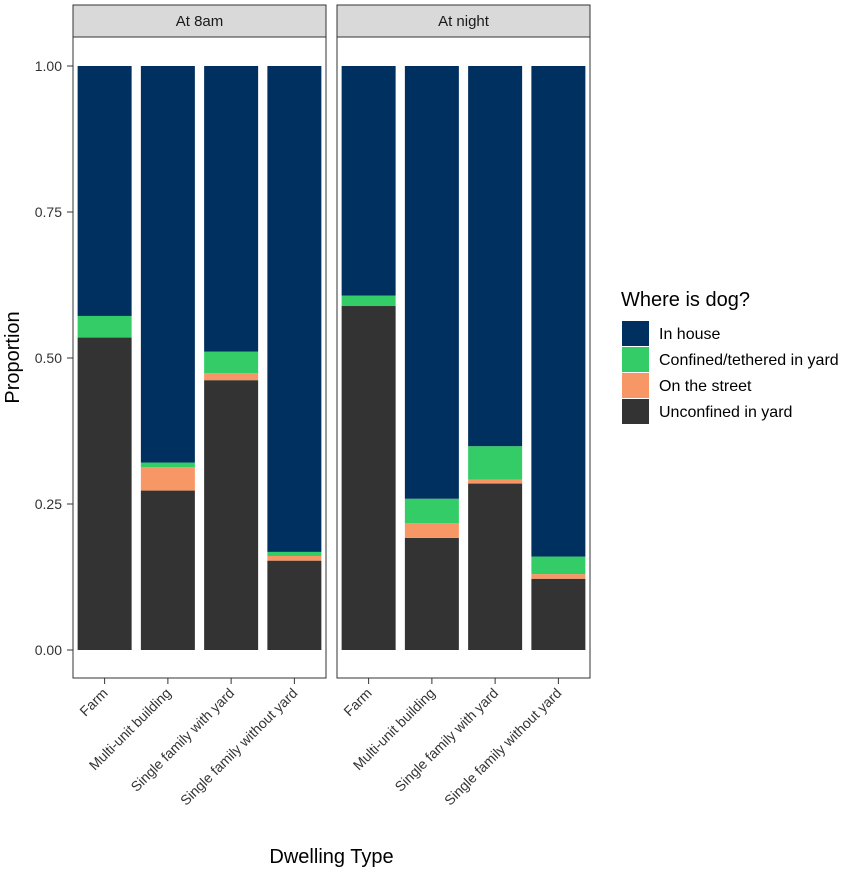 This screenshot has height=870, width=858. I want to click on facet-strip-label: At night, so click(464, 21).